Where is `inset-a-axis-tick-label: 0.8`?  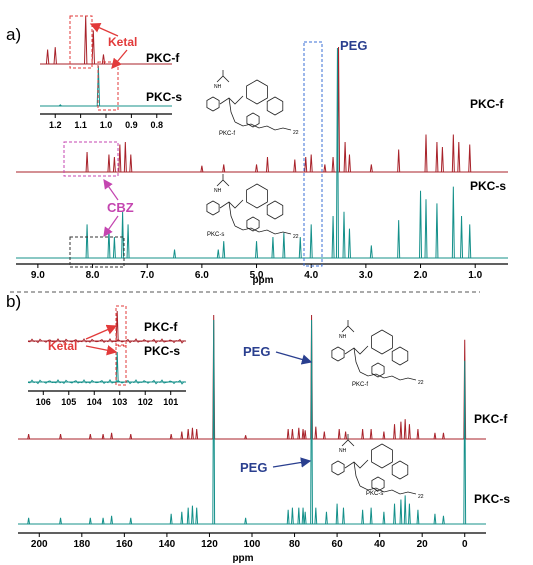
inset-a-axis-tick-label: 0.8 is located at coordinates (157, 125).